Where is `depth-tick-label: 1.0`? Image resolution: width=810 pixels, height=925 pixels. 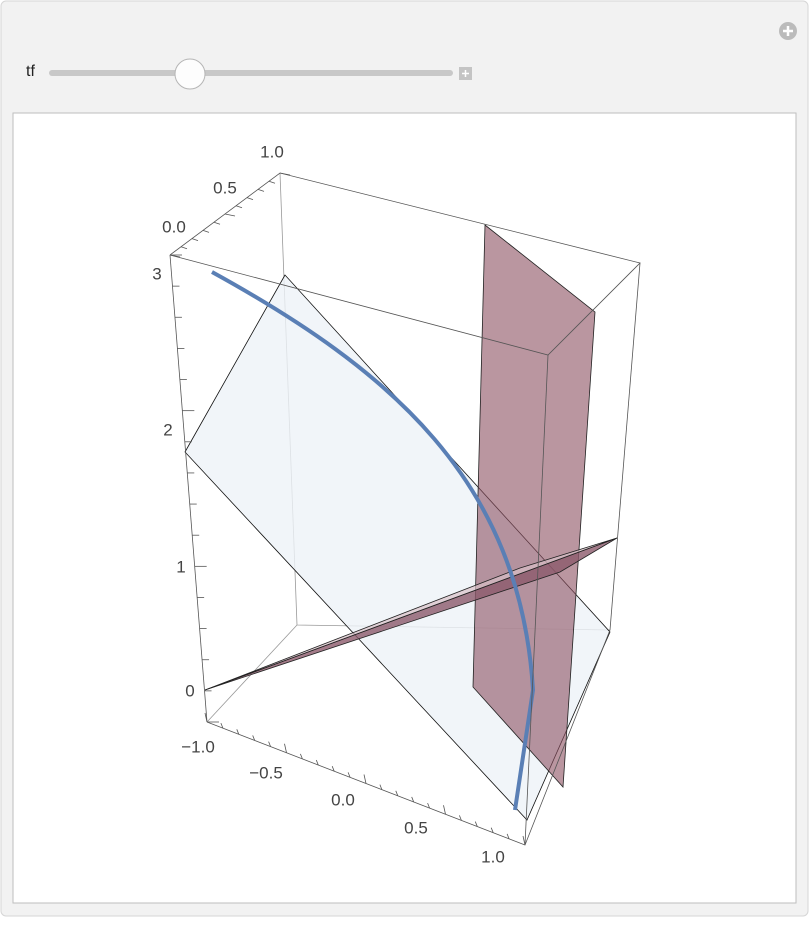 depth-tick-label: 1.0 is located at coordinates (272, 151).